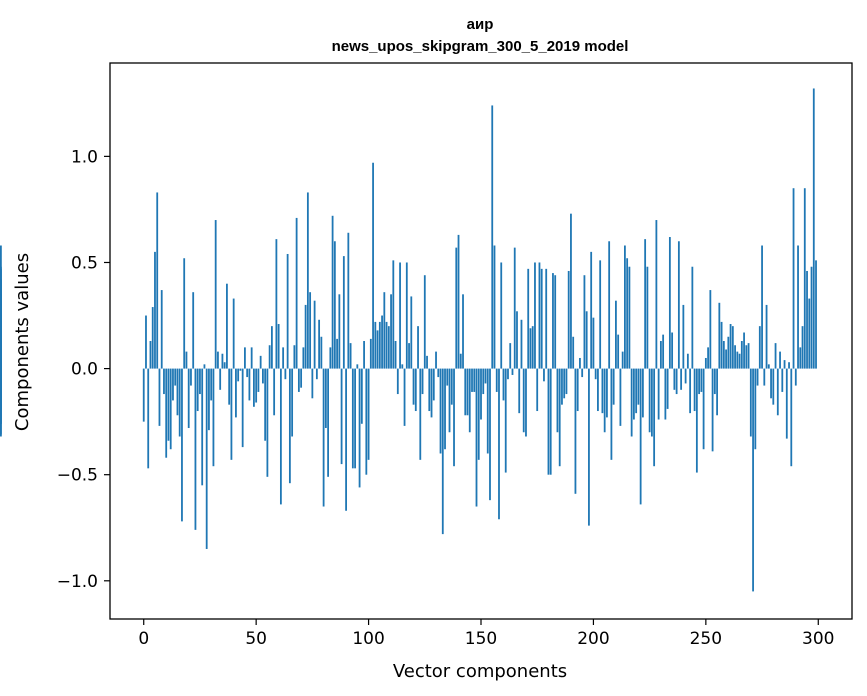  Describe the element at coordinates (368, 639) in the screenshot. I see `x-tick-label: 100` at that location.